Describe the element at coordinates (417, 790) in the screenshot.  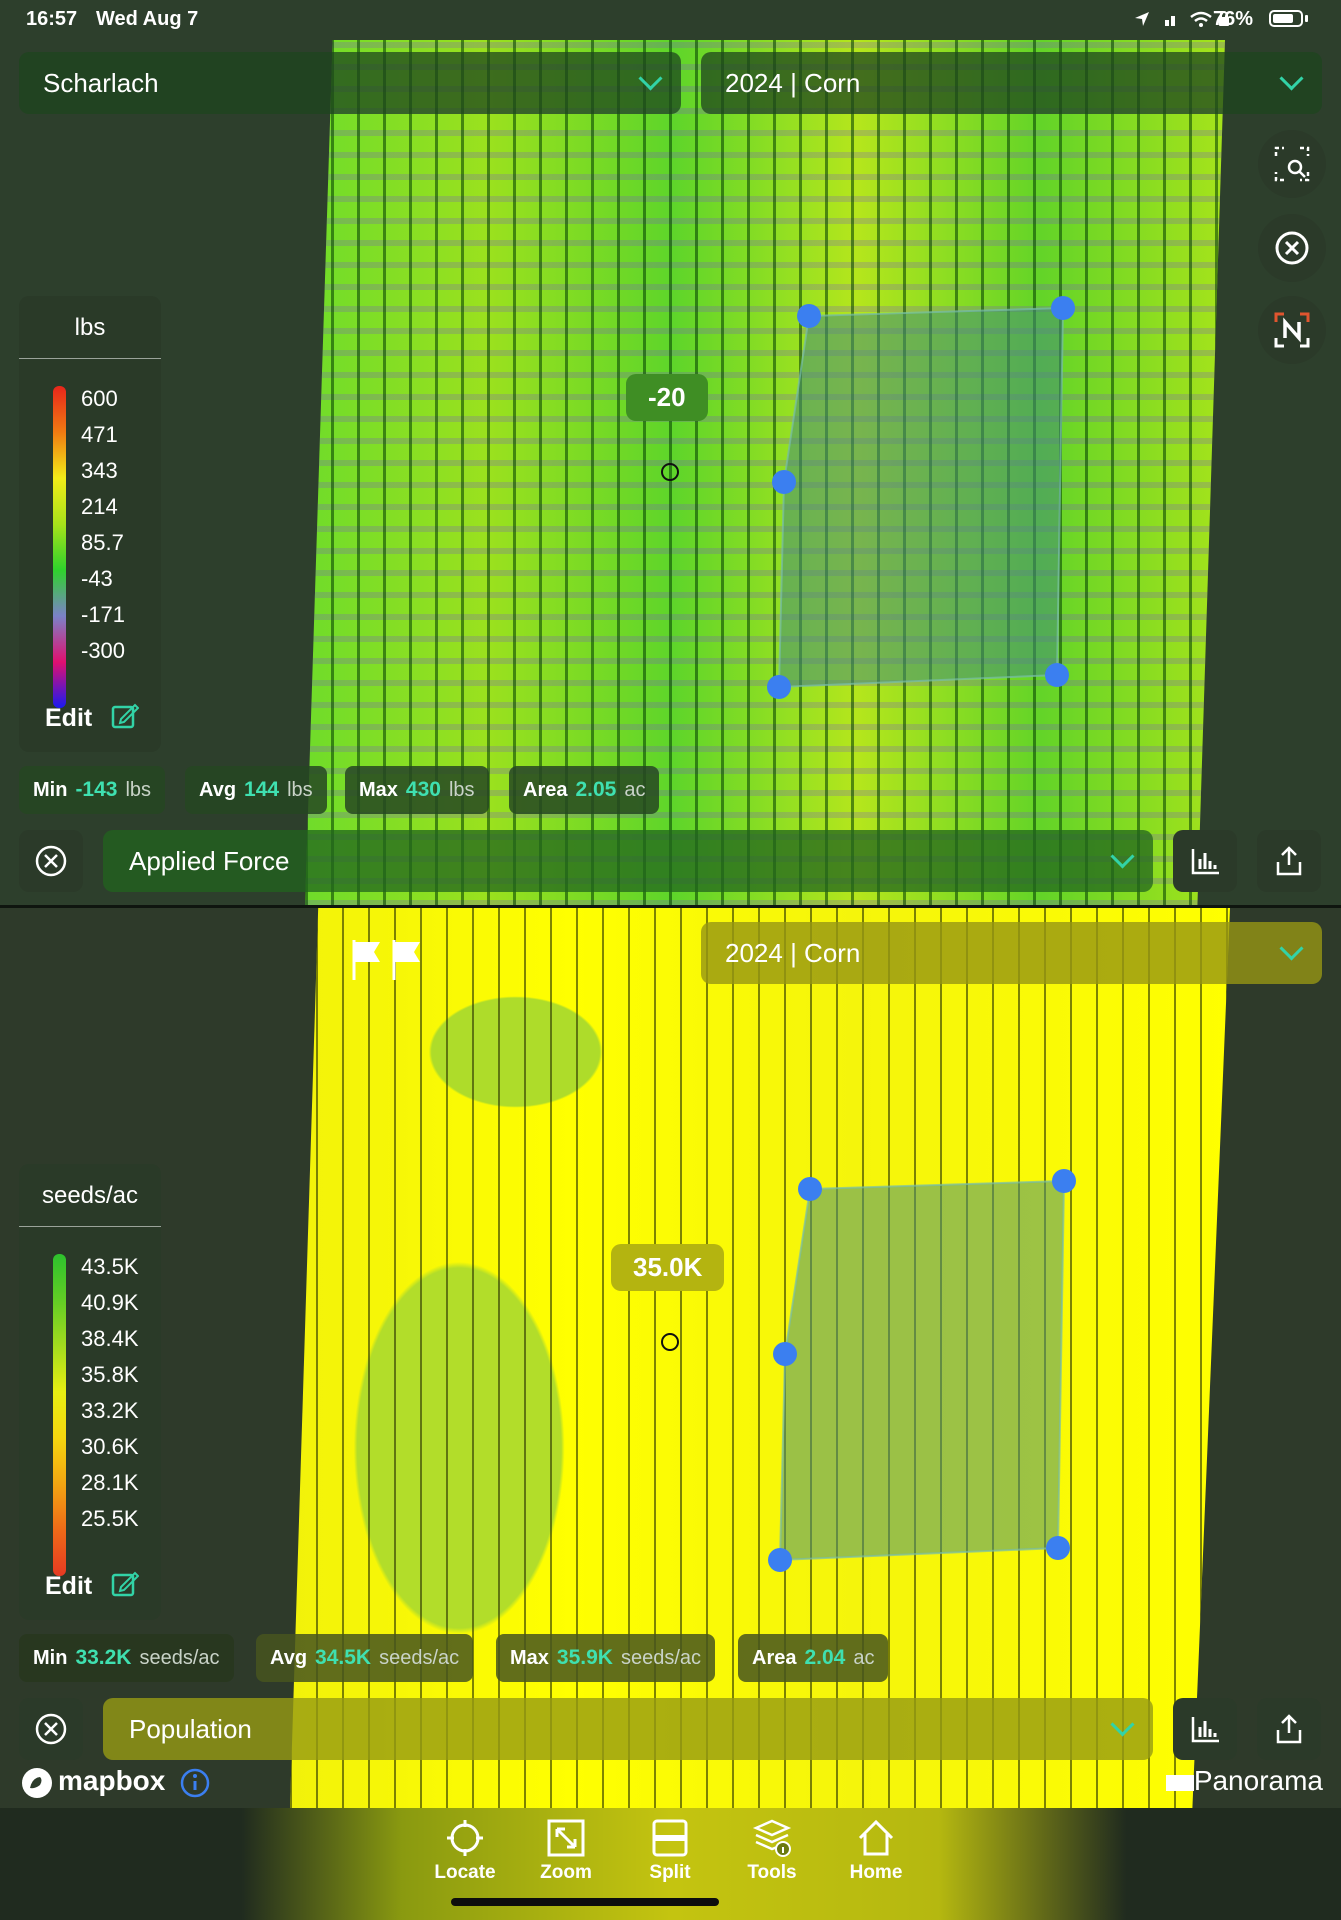
I see `top-stat-max: Max 430 lbs` at that location.